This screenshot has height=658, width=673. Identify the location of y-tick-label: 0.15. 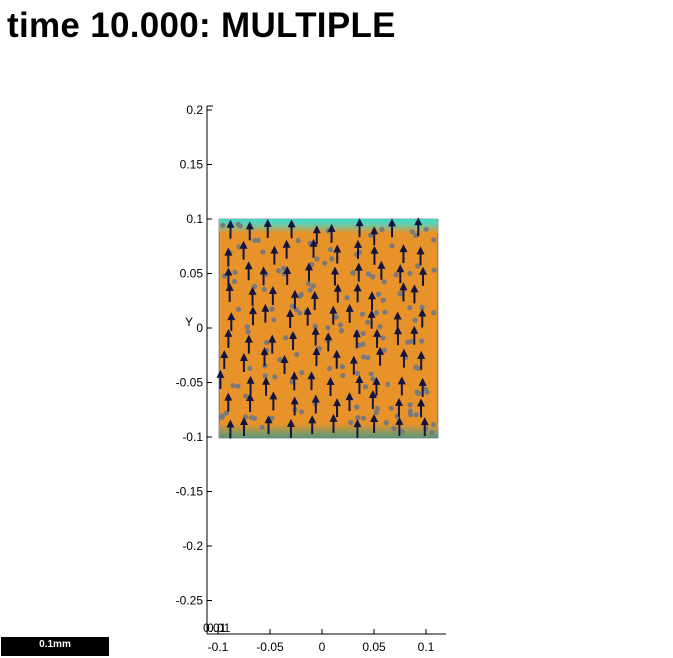
(192, 165).